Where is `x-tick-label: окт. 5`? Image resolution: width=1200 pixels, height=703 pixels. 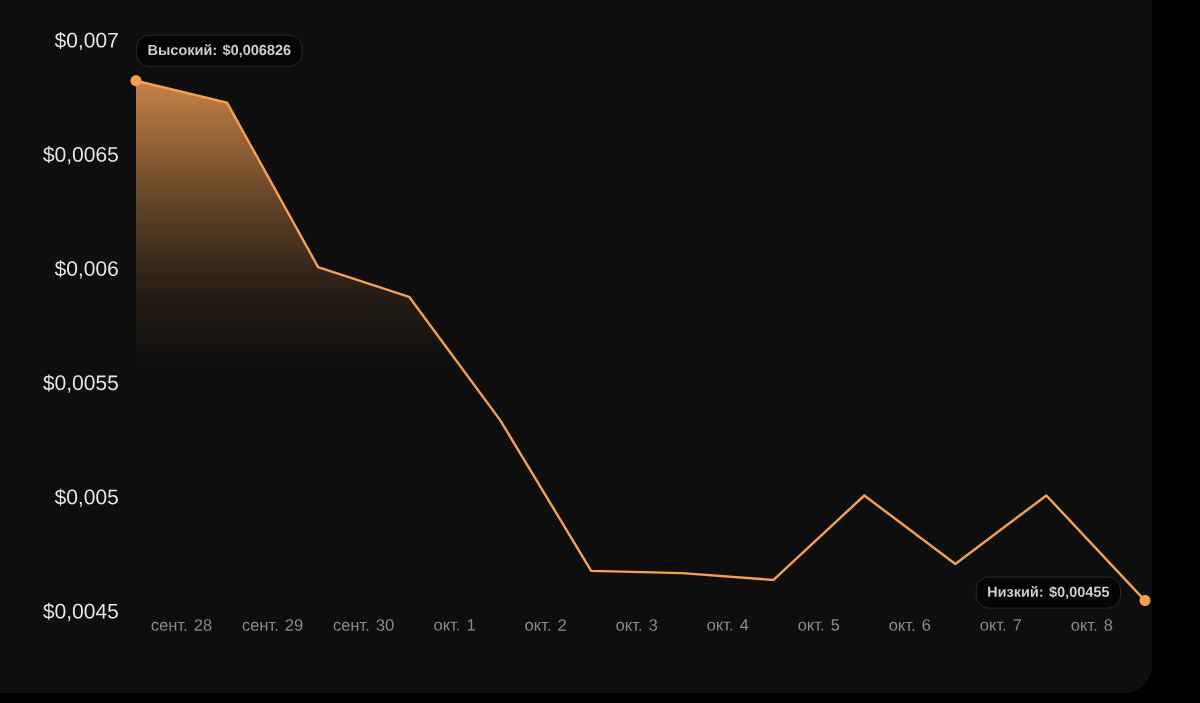 x-tick-label: окт. 5 is located at coordinates (819, 625).